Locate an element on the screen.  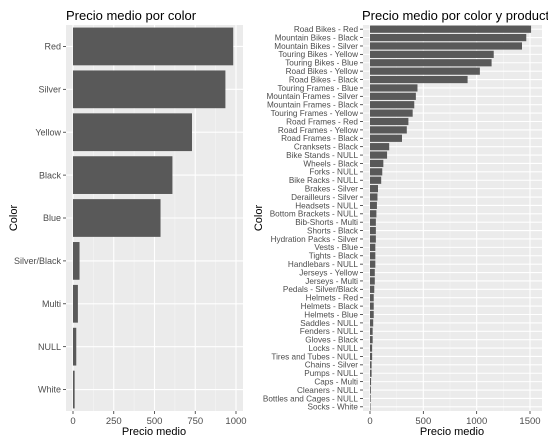
category-label: Wheels - Black is located at coordinates (331, 163).